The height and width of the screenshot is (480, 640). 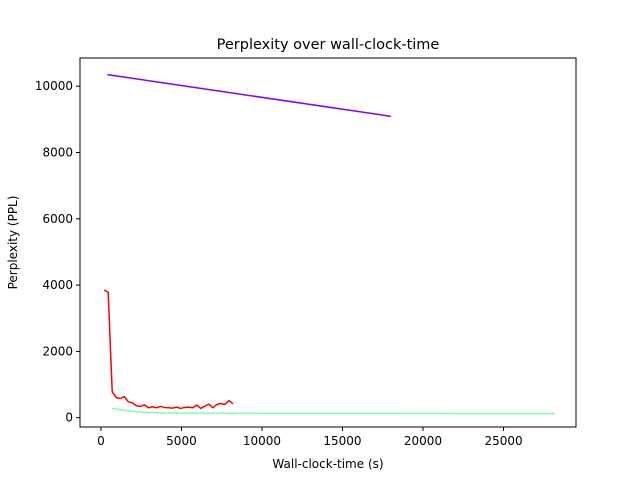 What do you see at coordinates (181, 441) in the screenshot?
I see `x-tick-label: 5000` at bounding box center [181, 441].